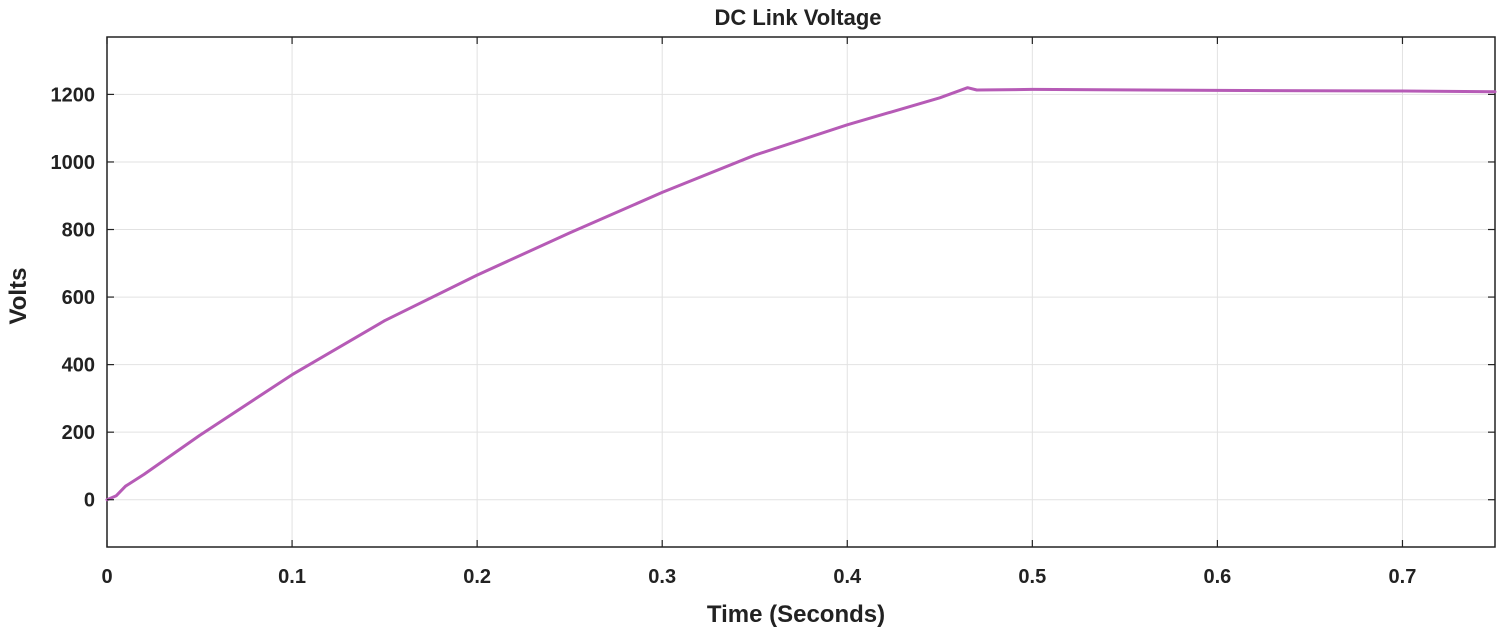  Describe the element at coordinates (477, 577) in the screenshot. I see `x-tick-label: 0.2` at that location.